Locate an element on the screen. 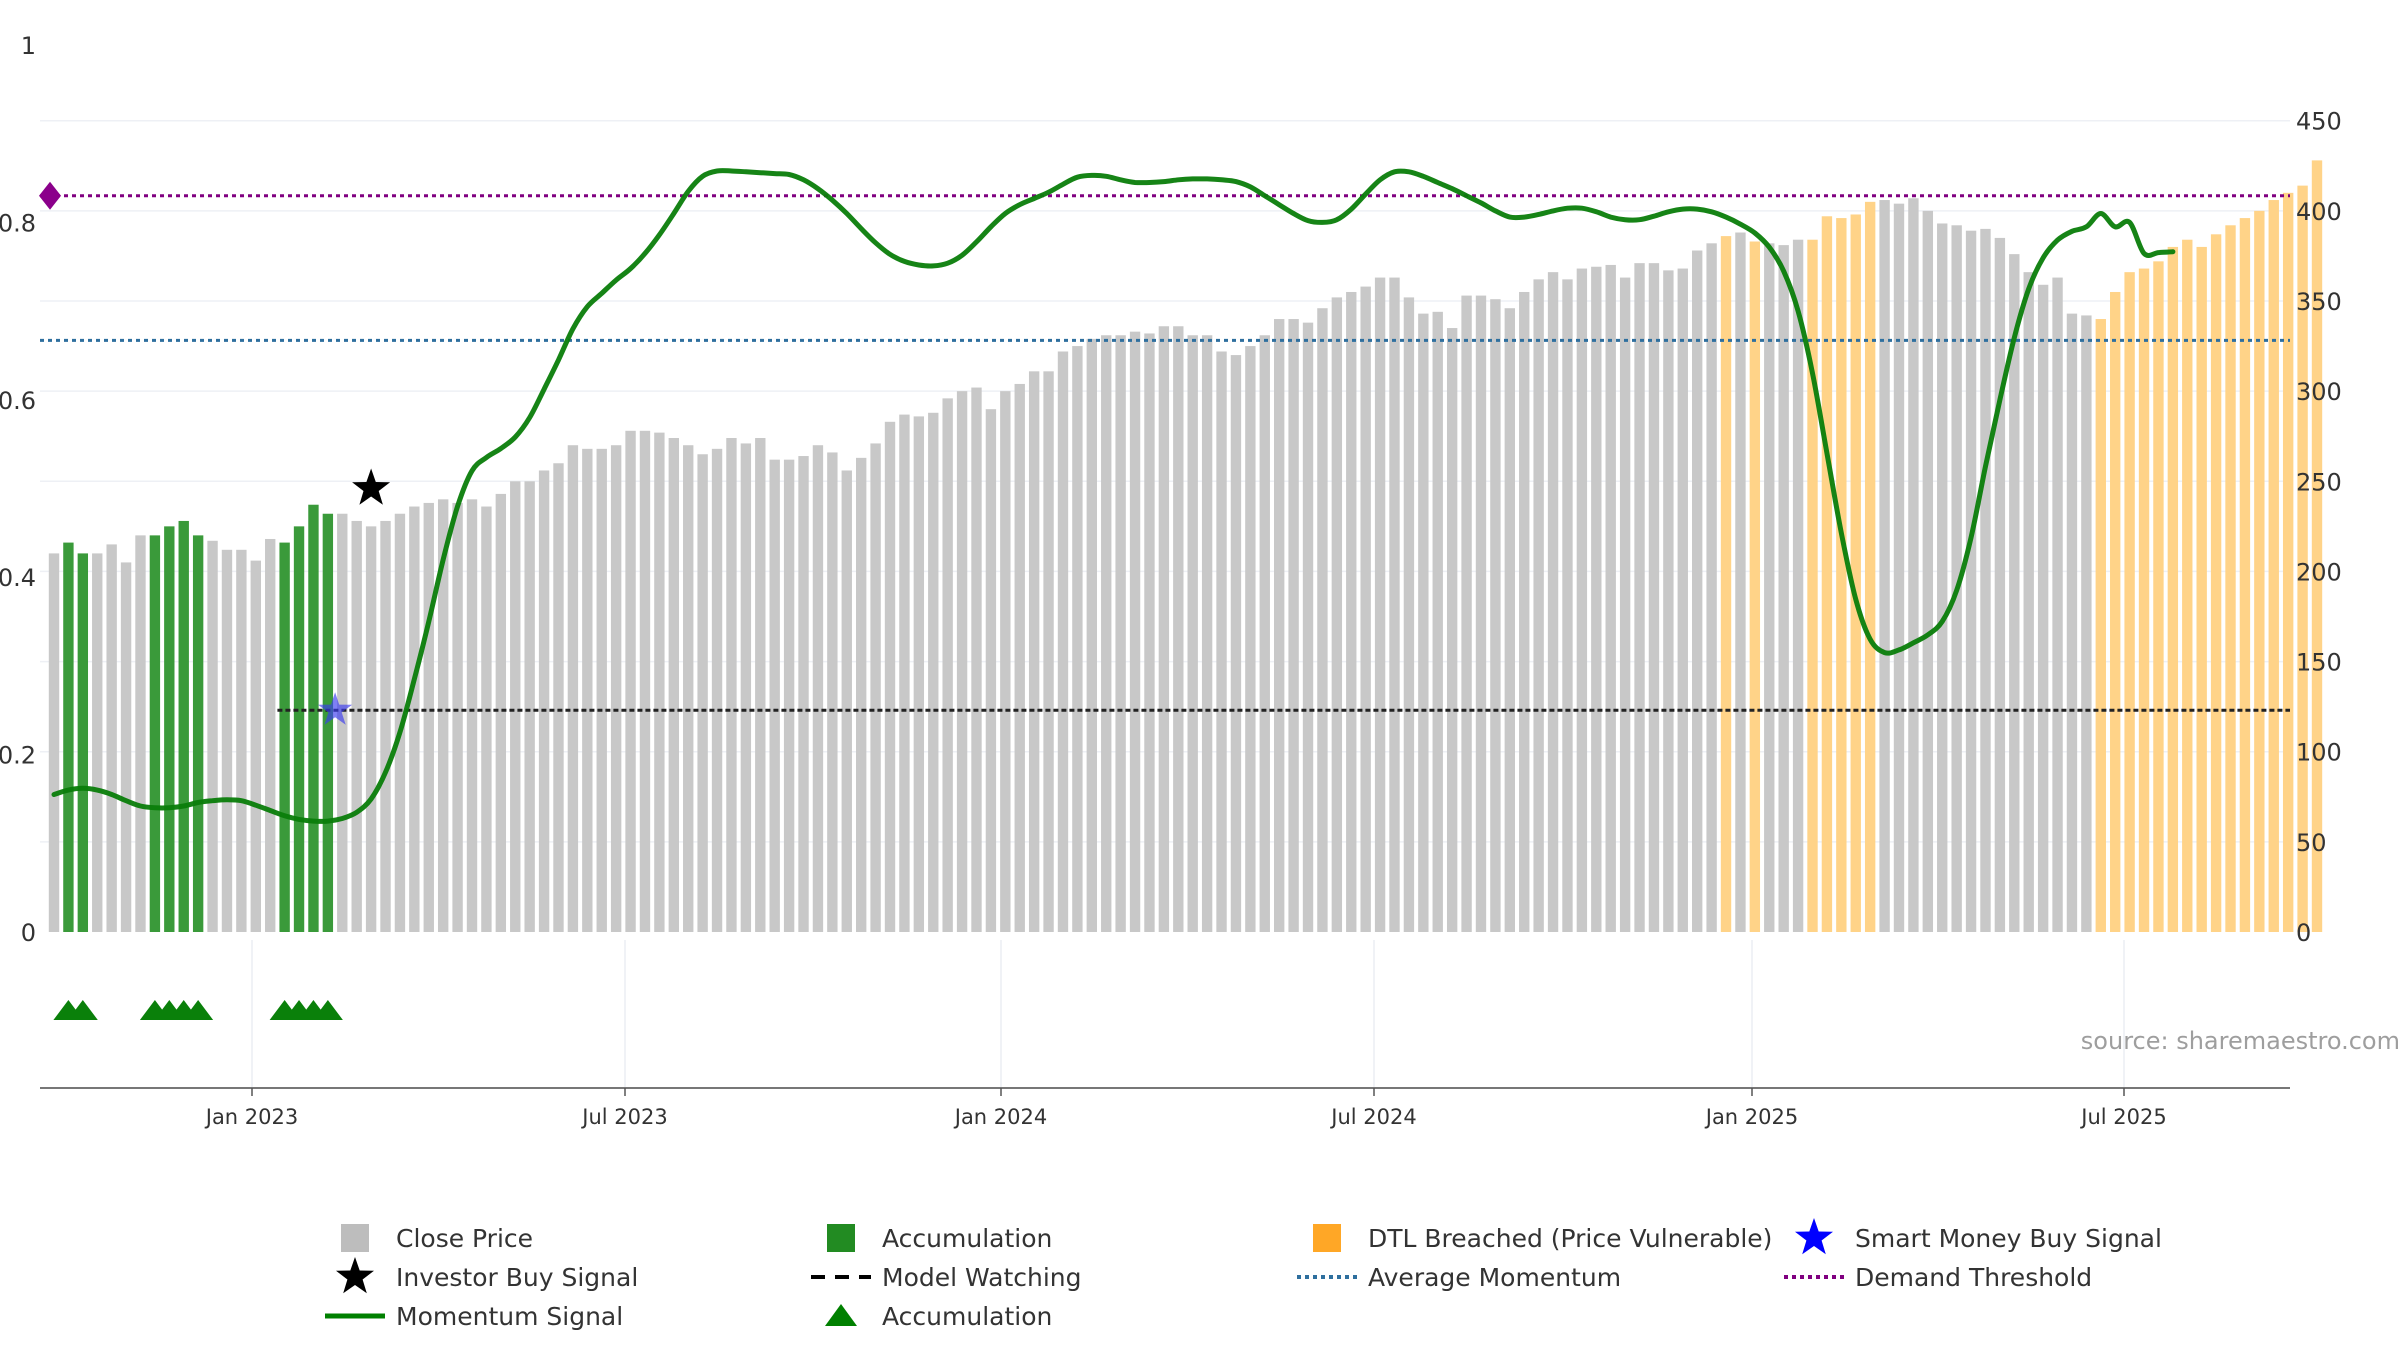 Image resolution: width=2400 pixels, height=1354 pixels. legend-label: Investor Buy Signal is located at coordinates (517, 1277).